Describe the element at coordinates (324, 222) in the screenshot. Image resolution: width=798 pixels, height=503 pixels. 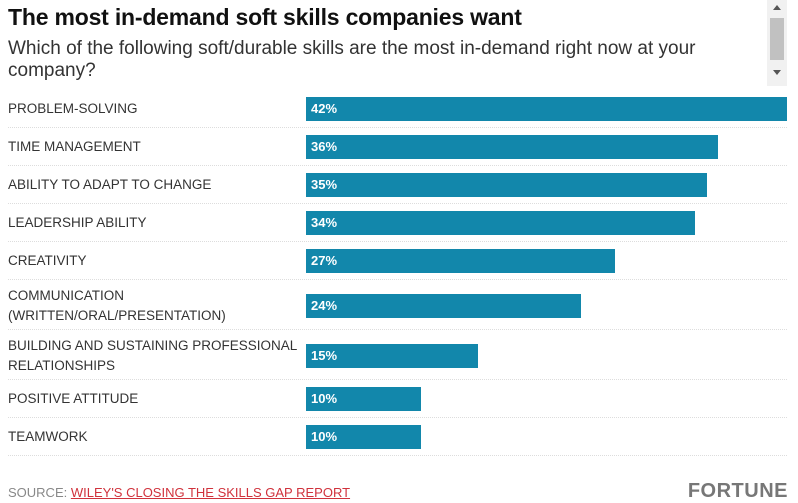
I see `value-label: 34%` at that location.